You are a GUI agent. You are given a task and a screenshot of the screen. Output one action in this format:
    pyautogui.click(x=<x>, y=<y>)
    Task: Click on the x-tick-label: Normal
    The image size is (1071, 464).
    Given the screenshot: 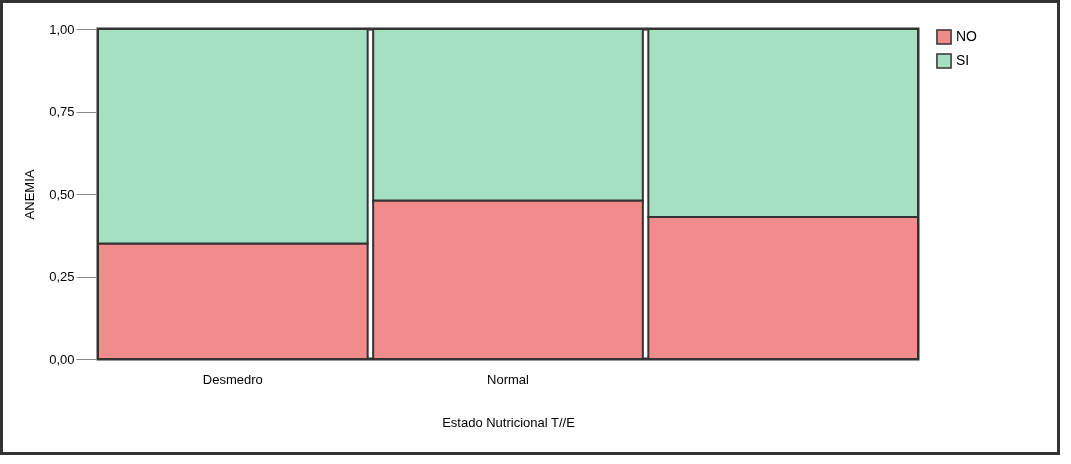 What is the action you would take?
    pyautogui.click(x=508, y=379)
    